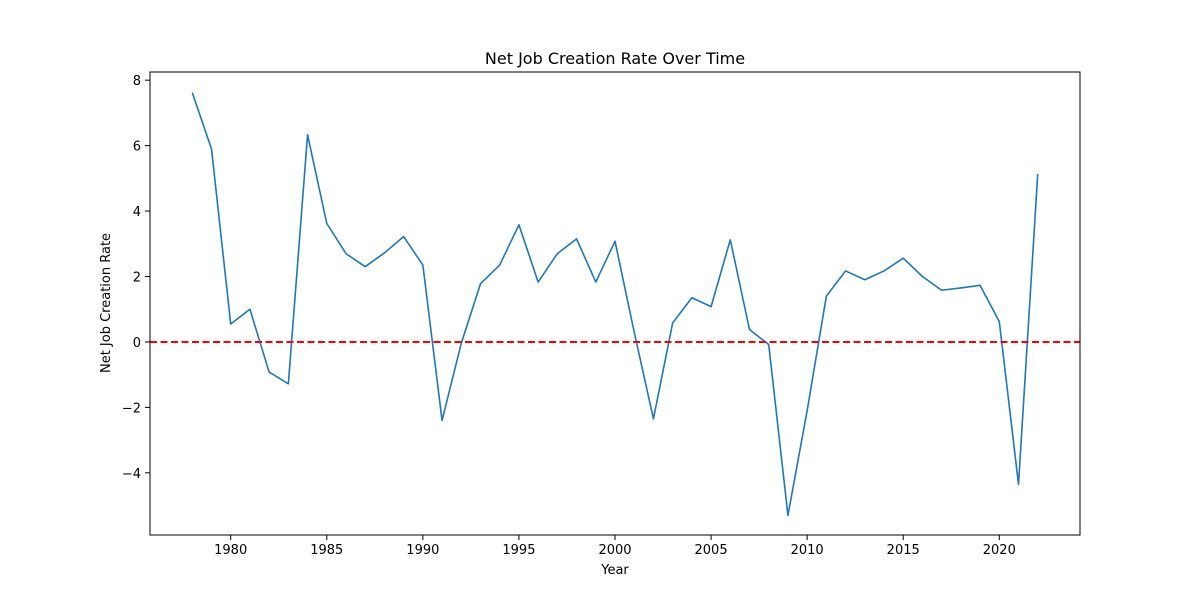  What do you see at coordinates (807, 550) in the screenshot?
I see `x-tick-label: 2010` at bounding box center [807, 550].